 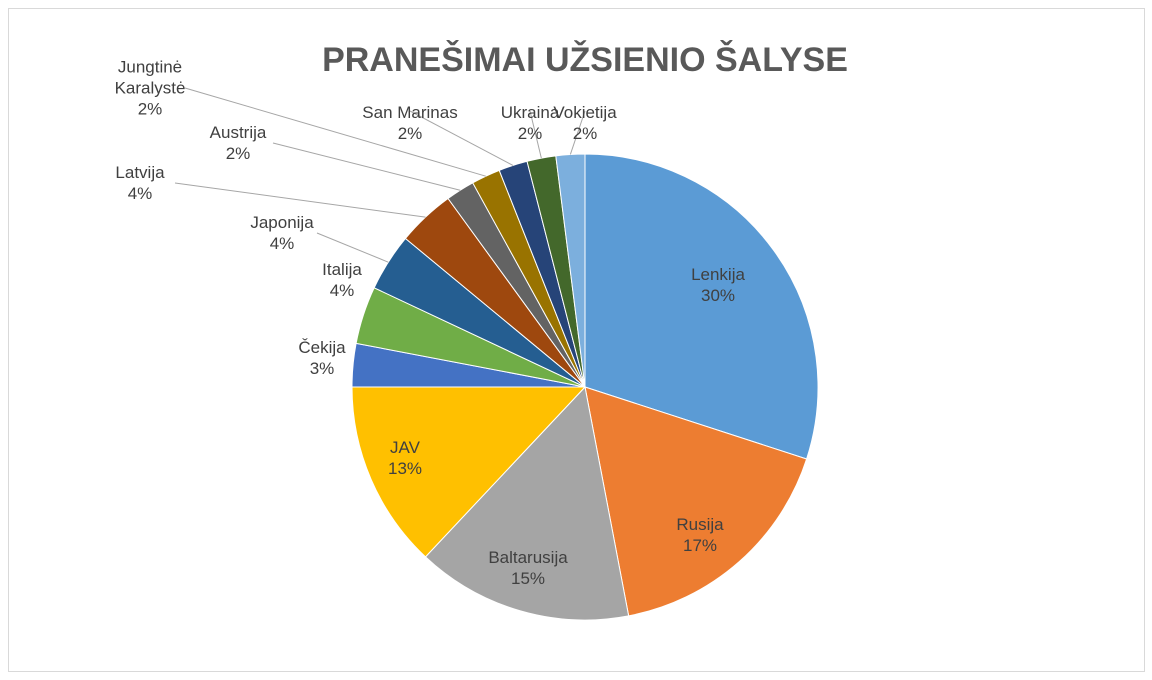 What do you see at coordinates (322, 368) in the screenshot?
I see `value-label: 3%` at bounding box center [322, 368].